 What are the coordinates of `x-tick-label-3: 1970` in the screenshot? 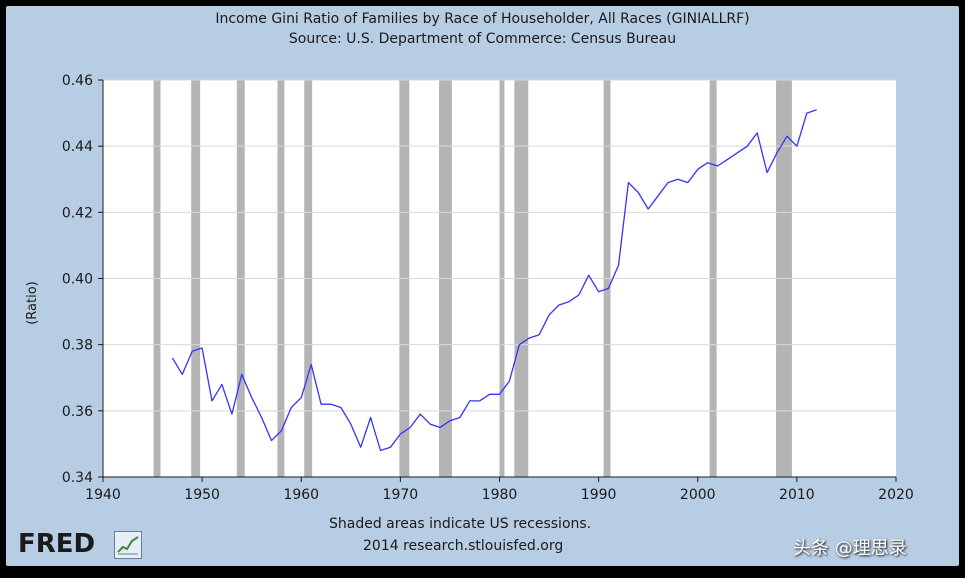 It's located at (401, 495).